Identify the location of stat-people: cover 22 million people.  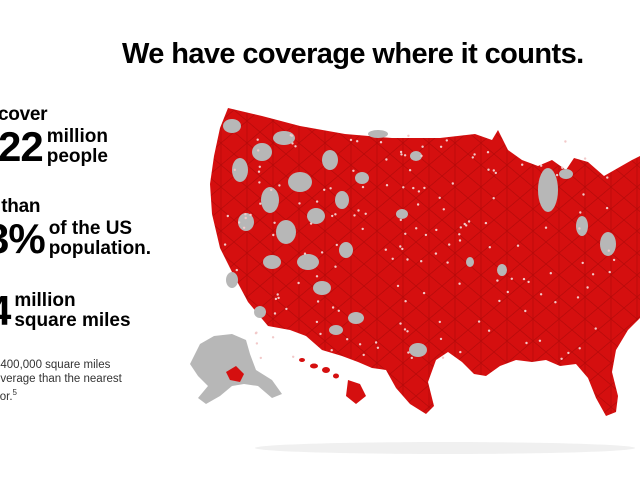
(54, 136).